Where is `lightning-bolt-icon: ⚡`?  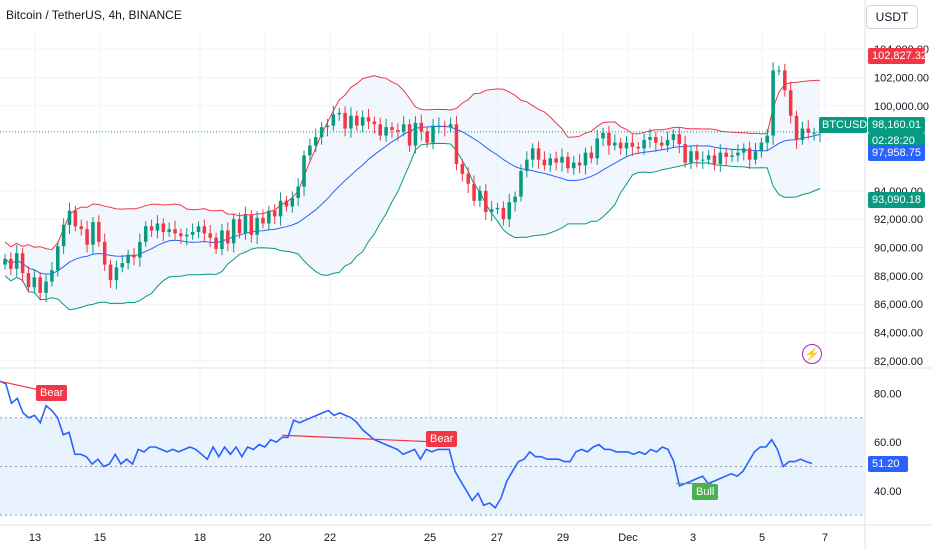
lightning-bolt-icon: ⚡ is located at coordinates (812, 354).